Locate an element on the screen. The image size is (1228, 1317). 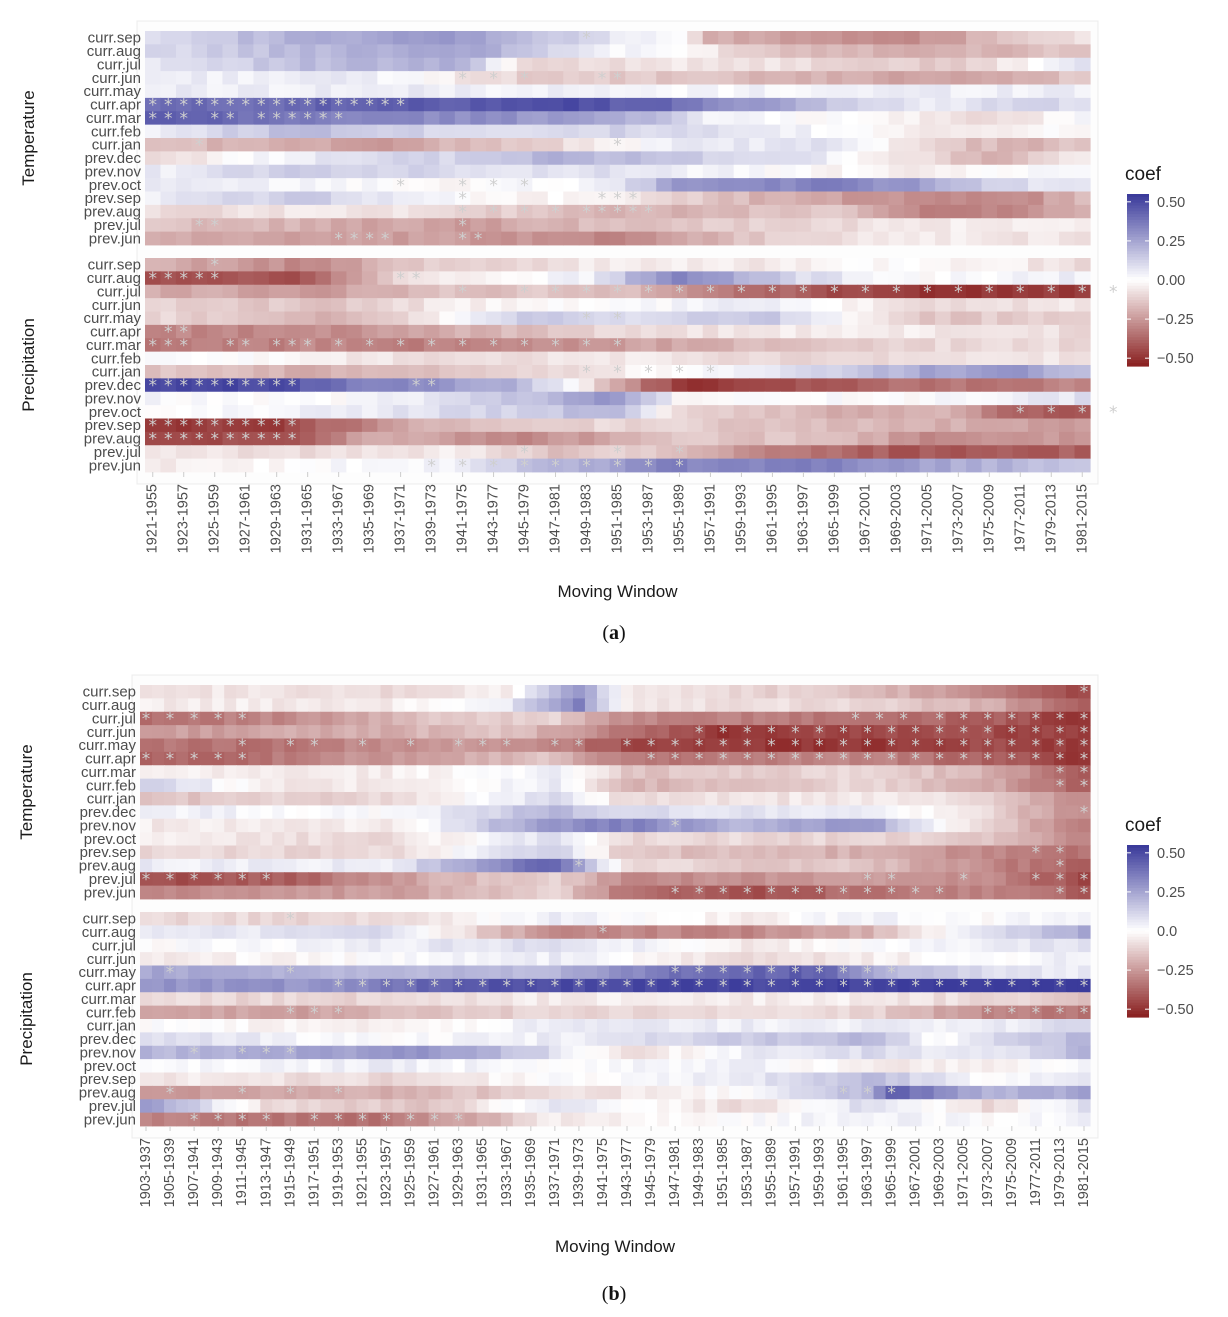
legend-color-step is located at coordinates (1138, 345).